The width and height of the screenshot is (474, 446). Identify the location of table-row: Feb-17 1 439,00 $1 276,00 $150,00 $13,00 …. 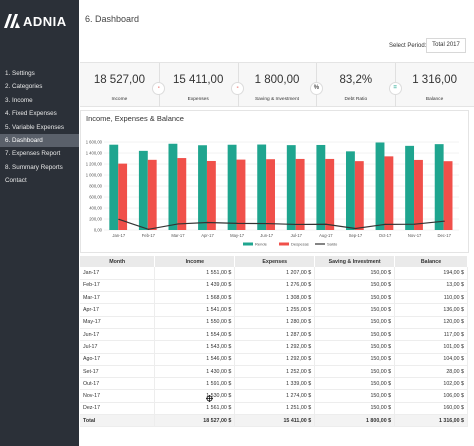
(274, 286).